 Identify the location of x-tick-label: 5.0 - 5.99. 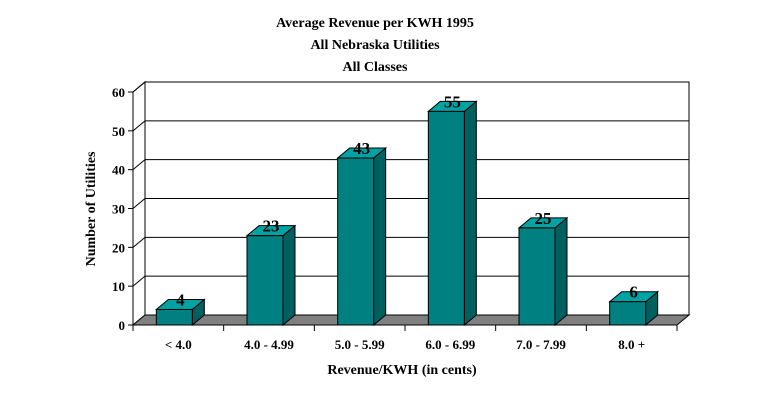
(360, 344).